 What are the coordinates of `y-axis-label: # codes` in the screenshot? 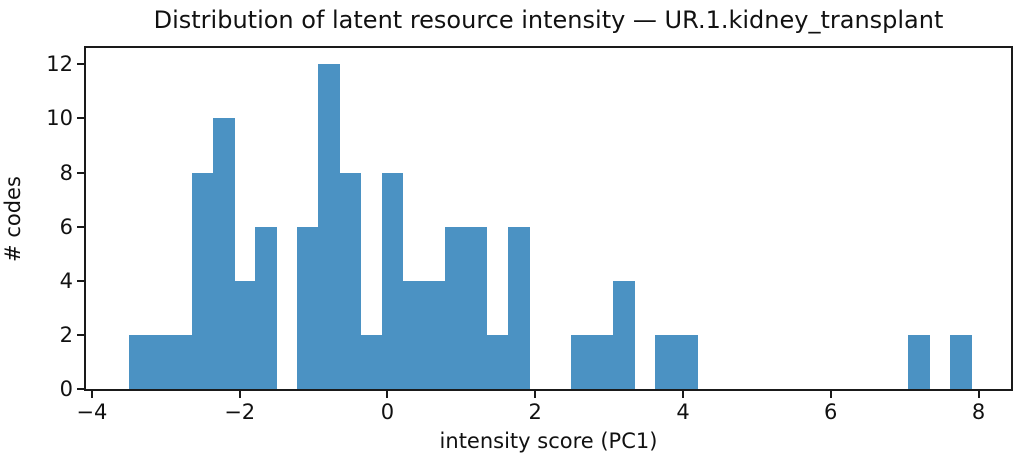 It's located at (13, 219).